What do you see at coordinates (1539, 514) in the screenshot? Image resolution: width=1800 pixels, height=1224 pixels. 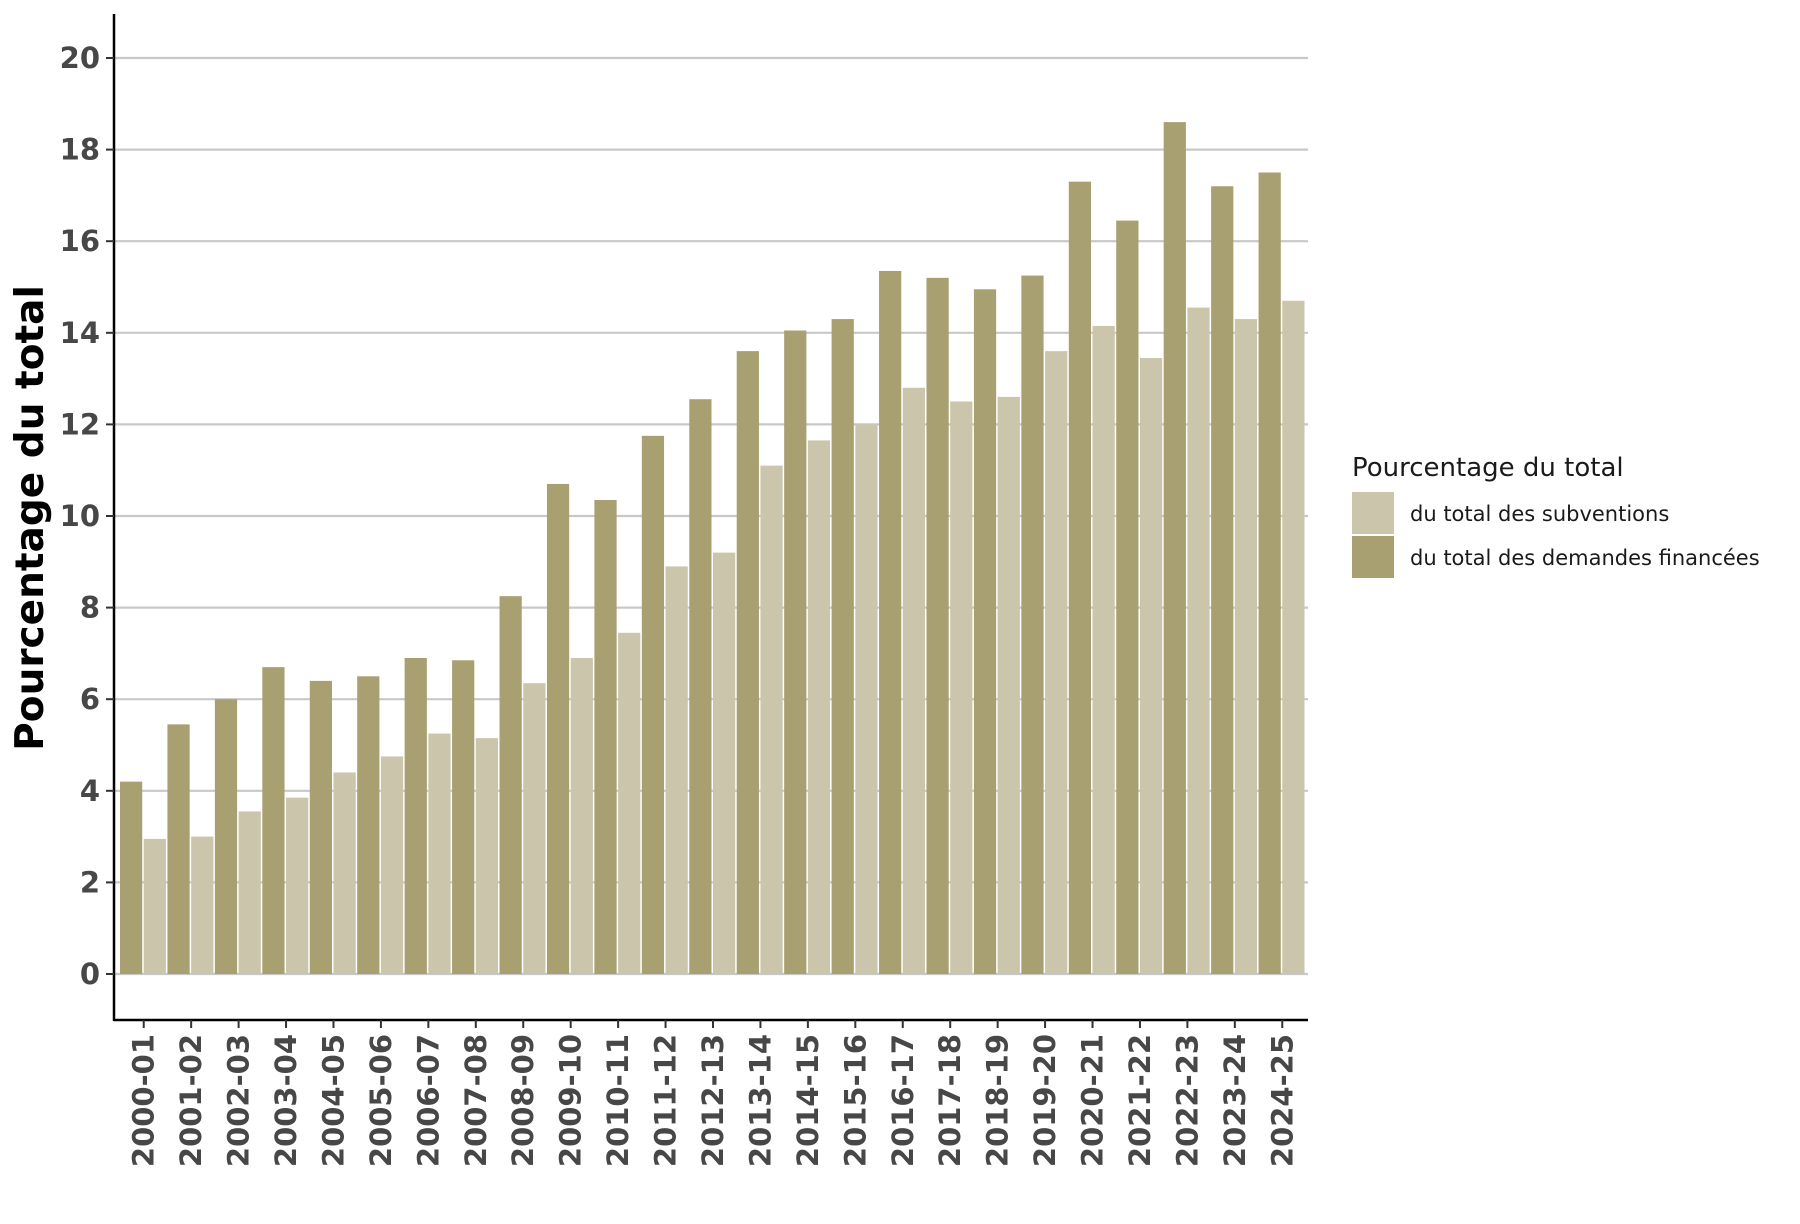 I see `legend-label: du total des subventions` at bounding box center [1539, 514].